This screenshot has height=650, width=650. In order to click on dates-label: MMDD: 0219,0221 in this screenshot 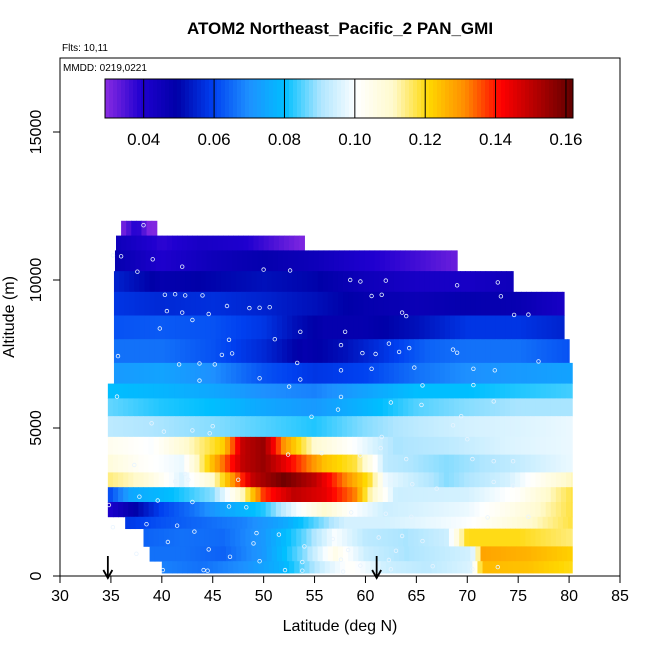, I will do `click(105, 68)`.